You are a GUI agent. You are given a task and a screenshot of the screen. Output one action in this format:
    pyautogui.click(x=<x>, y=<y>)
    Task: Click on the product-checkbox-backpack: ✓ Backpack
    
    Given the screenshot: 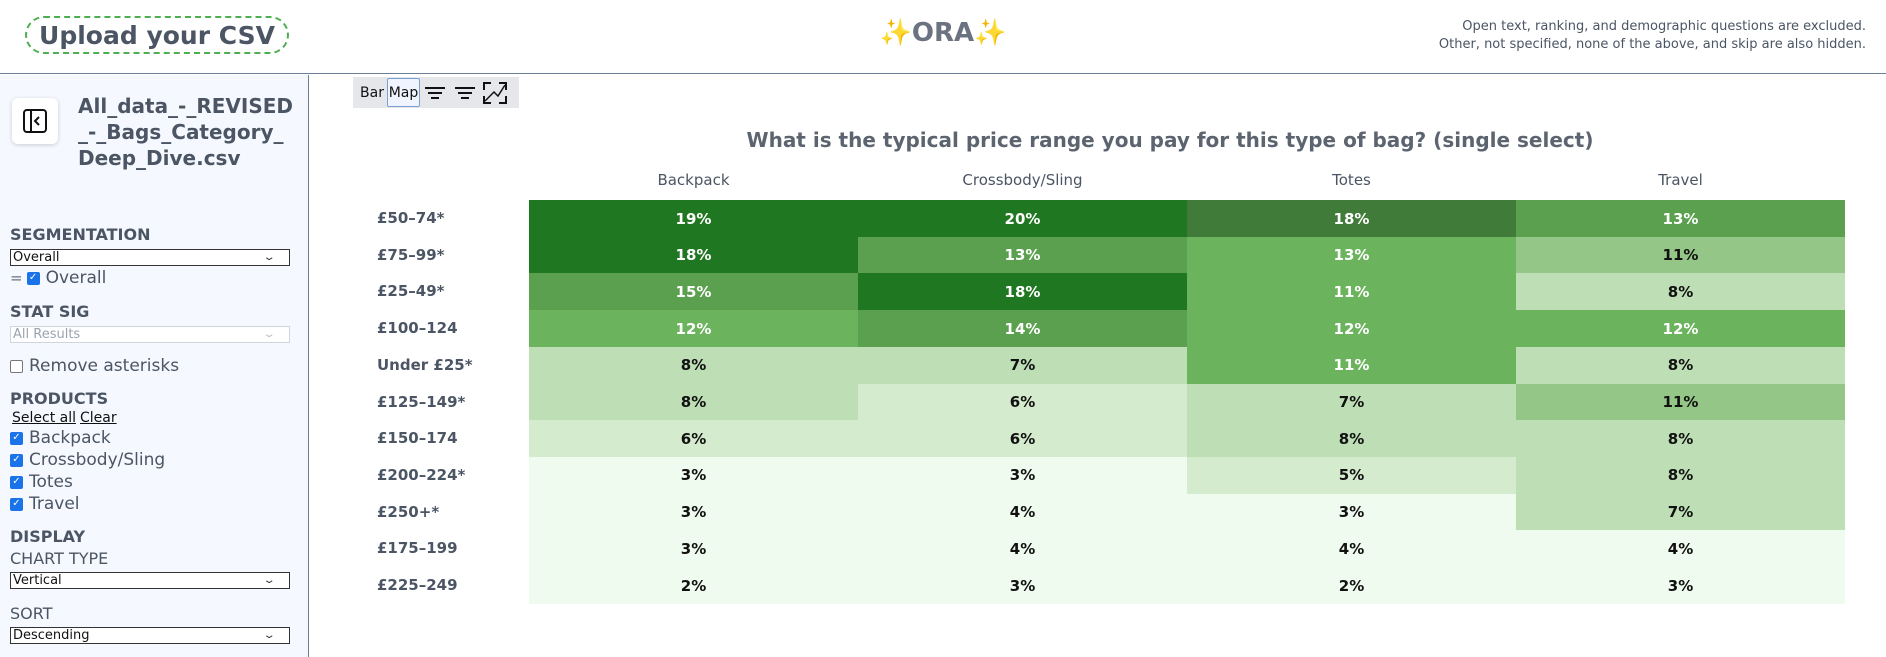 What is the action you would take?
    pyautogui.click(x=60, y=438)
    